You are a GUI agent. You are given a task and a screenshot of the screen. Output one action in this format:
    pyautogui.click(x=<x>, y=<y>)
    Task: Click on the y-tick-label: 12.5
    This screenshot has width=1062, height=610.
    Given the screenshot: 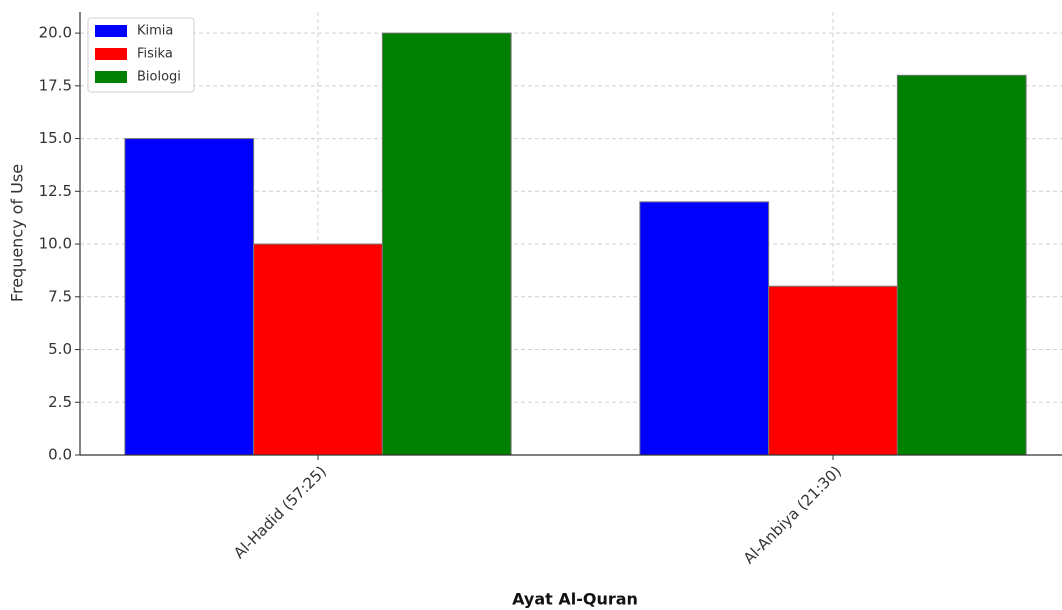 What is the action you would take?
    pyautogui.click(x=55, y=191)
    